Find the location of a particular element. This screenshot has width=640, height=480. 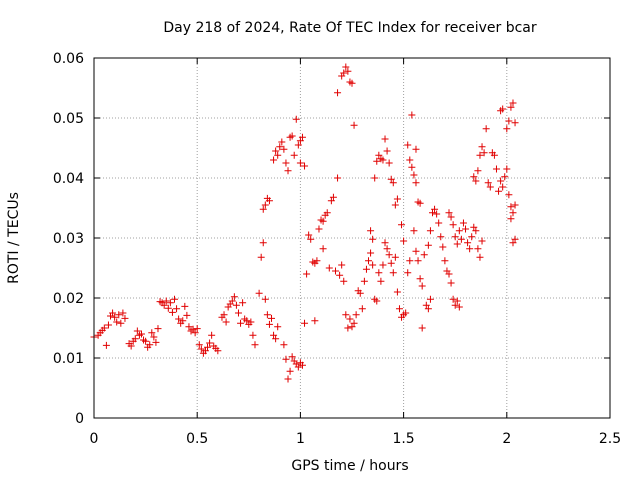

y-tick-label: 0 is located at coordinates (79, 419).